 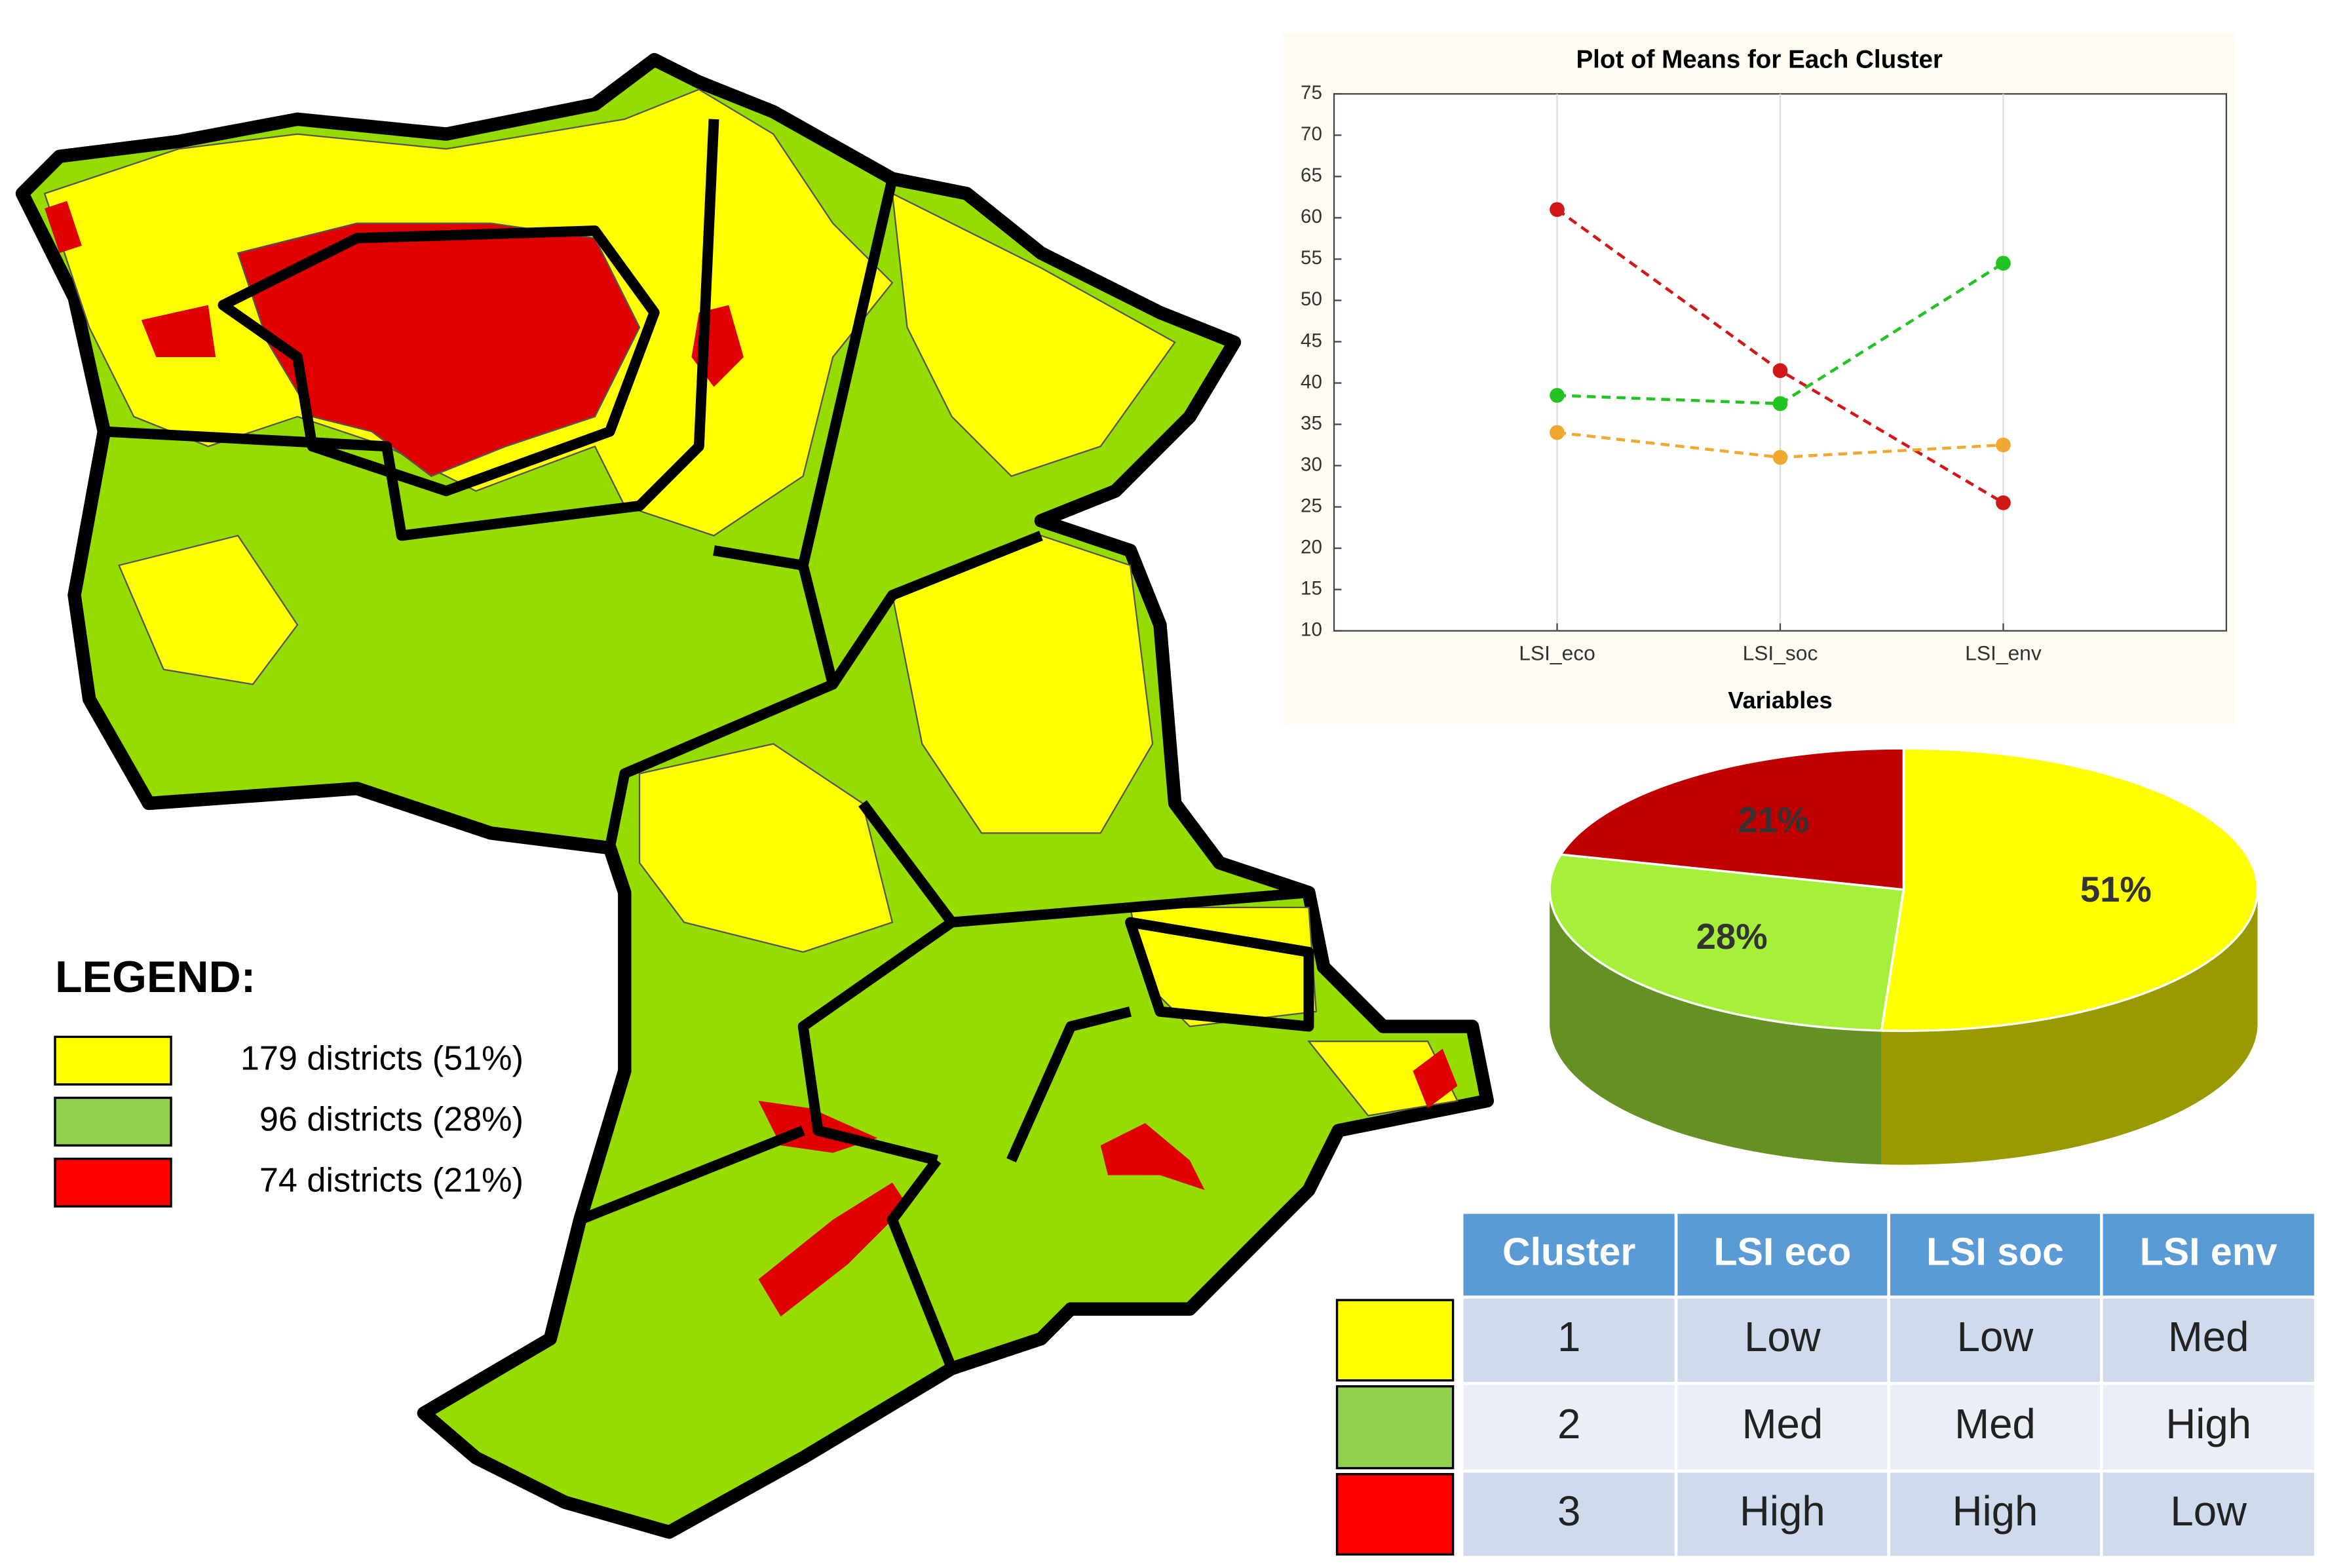 I want to click on pie-chart: 51% 28% 21%, so click(x=1903, y=956).